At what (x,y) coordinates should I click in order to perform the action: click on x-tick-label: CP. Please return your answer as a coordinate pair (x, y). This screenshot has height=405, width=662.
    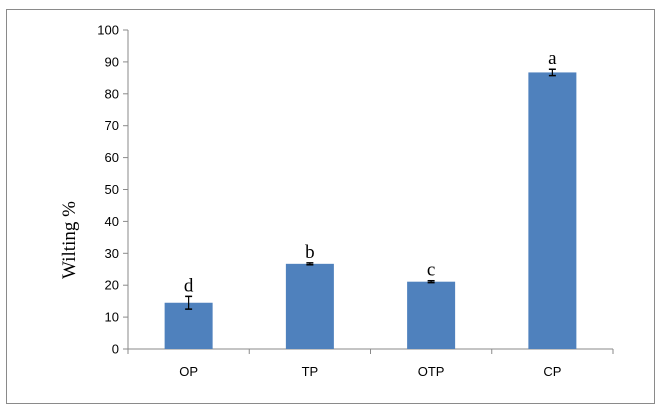
    Looking at the image, I should click on (552, 371).